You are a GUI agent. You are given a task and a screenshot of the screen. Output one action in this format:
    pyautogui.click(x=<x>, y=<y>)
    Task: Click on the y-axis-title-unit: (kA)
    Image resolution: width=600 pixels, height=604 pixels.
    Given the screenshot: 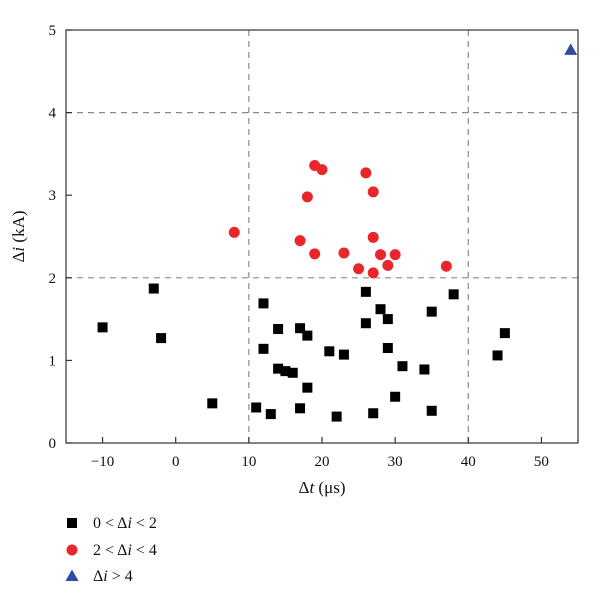 What is the action you would take?
    pyautogui.click(x=18, y=228)
    